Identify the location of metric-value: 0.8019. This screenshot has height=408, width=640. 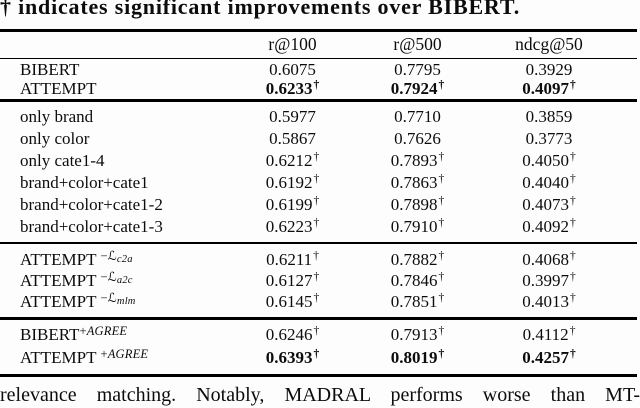
(414, 357).